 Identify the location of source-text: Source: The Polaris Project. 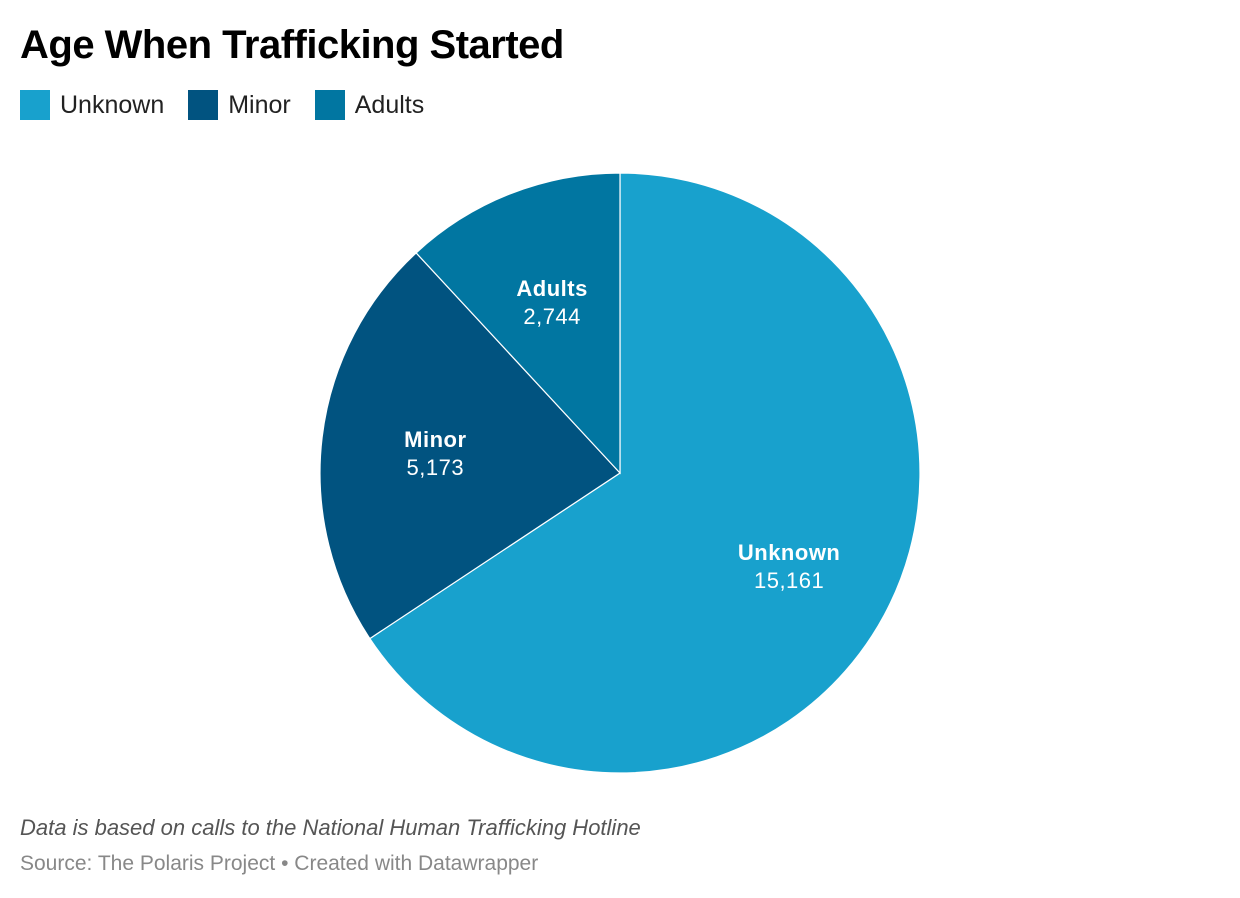
(148, 863).